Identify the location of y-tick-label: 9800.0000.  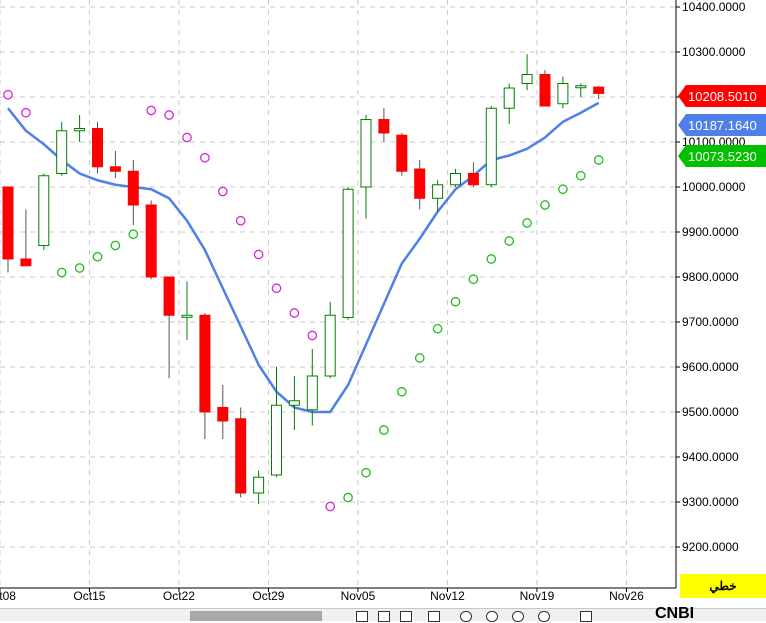
(710, 277).